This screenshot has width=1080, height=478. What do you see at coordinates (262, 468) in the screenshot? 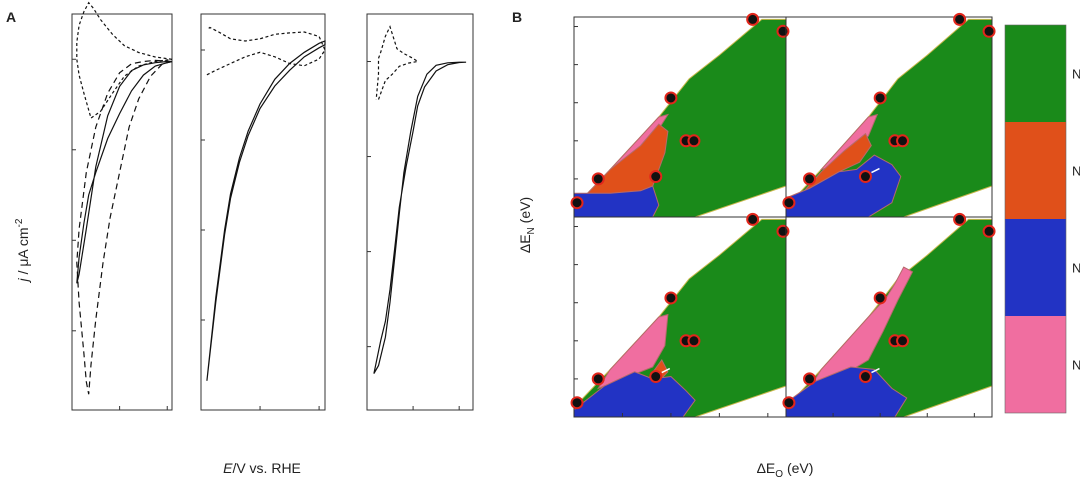
I see `panel-a-xlabel: E/V vs. RHE` at bounding box center [262, 468].